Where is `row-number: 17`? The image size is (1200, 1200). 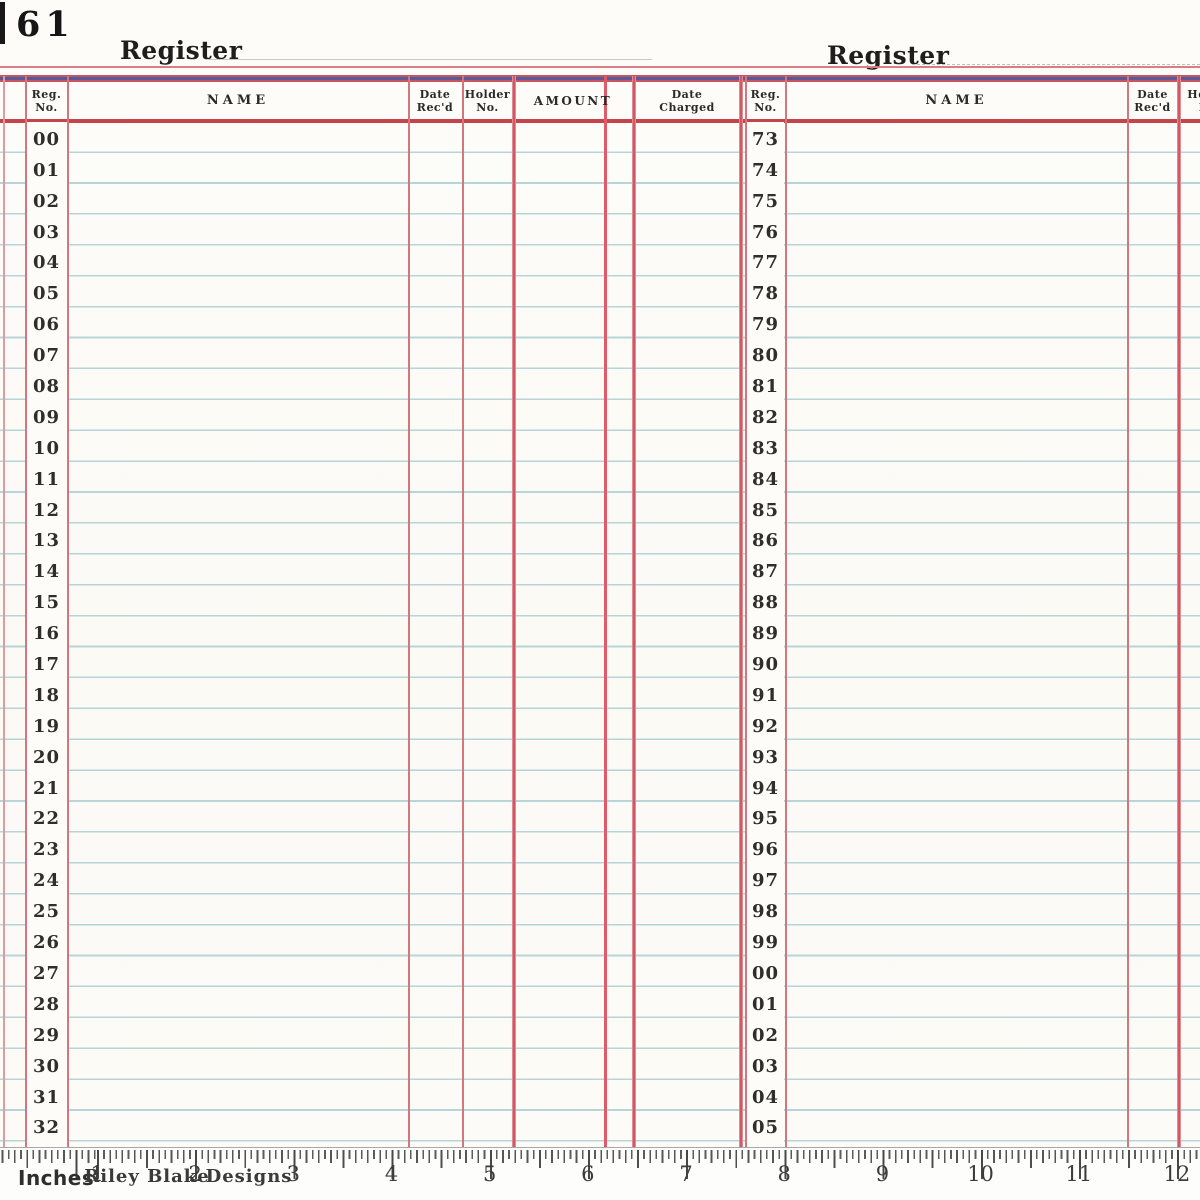
row-number: 17 is located at coordinates (46, 665).